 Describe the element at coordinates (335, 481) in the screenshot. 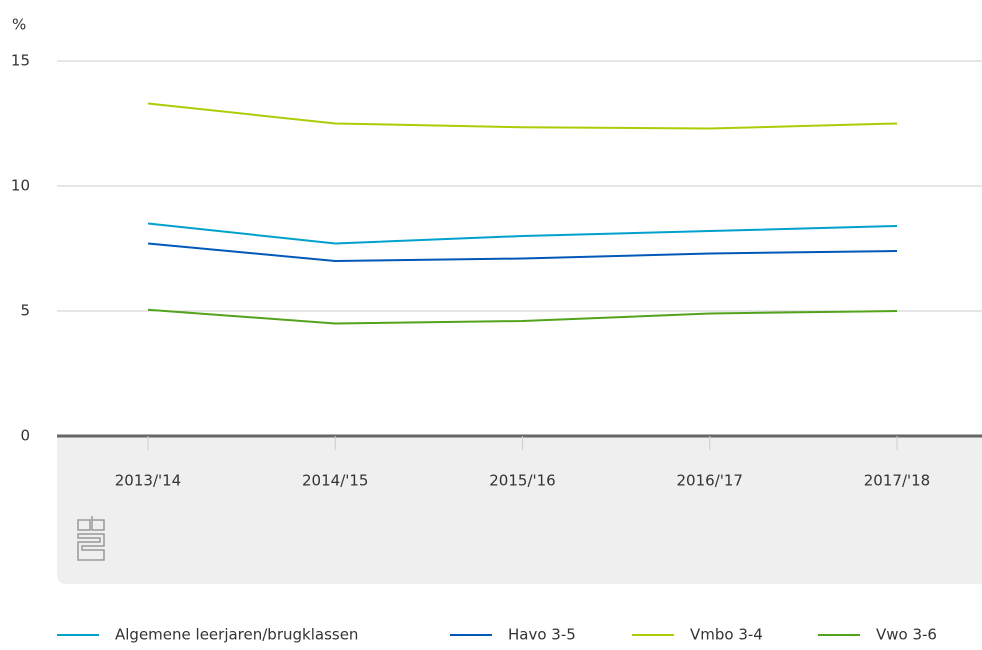

I see `x-tick-label: 2014/'15` at that location.